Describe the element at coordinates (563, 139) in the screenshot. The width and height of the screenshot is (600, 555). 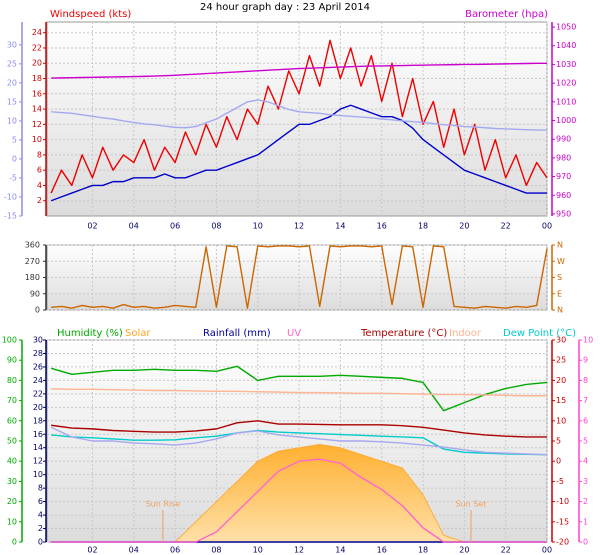
I see `y-tick-label: 990` at that location.